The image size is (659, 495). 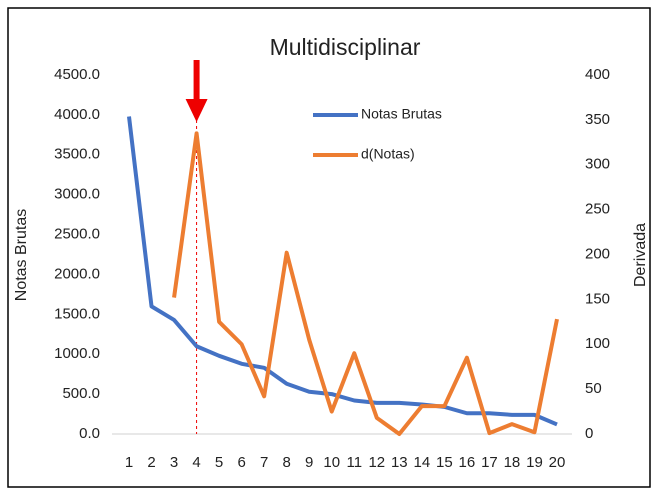 I want to click on x-tick-label: 5, so click(x=219, y=462).